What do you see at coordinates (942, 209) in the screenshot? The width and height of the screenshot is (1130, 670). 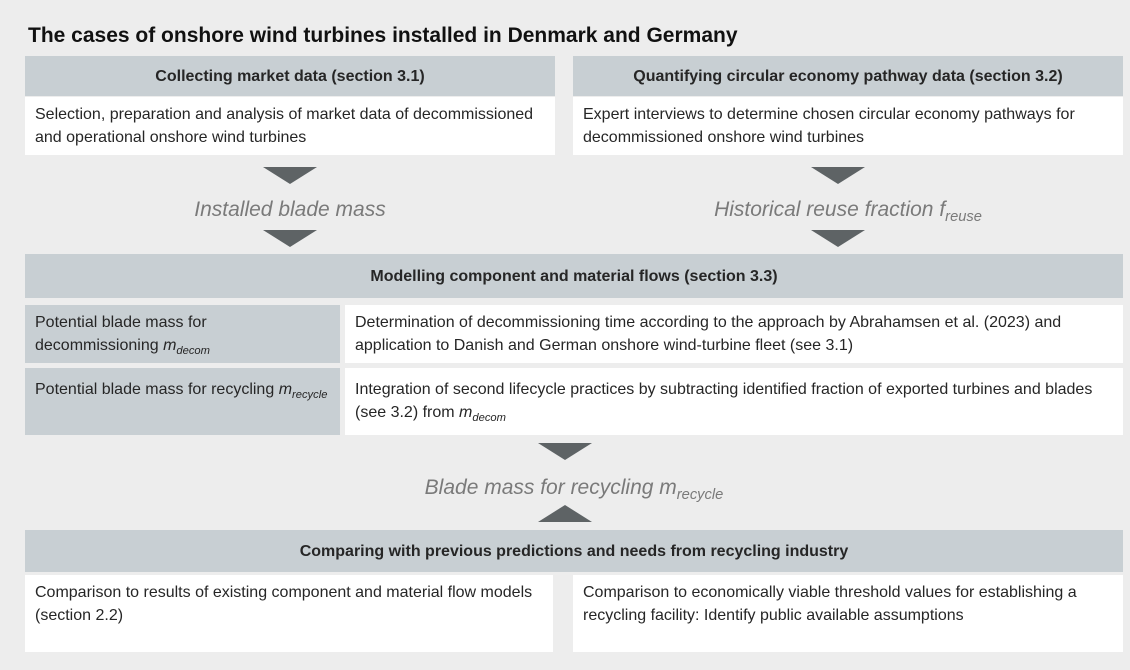 I see `variable: f` at bounding box center [942, 209].